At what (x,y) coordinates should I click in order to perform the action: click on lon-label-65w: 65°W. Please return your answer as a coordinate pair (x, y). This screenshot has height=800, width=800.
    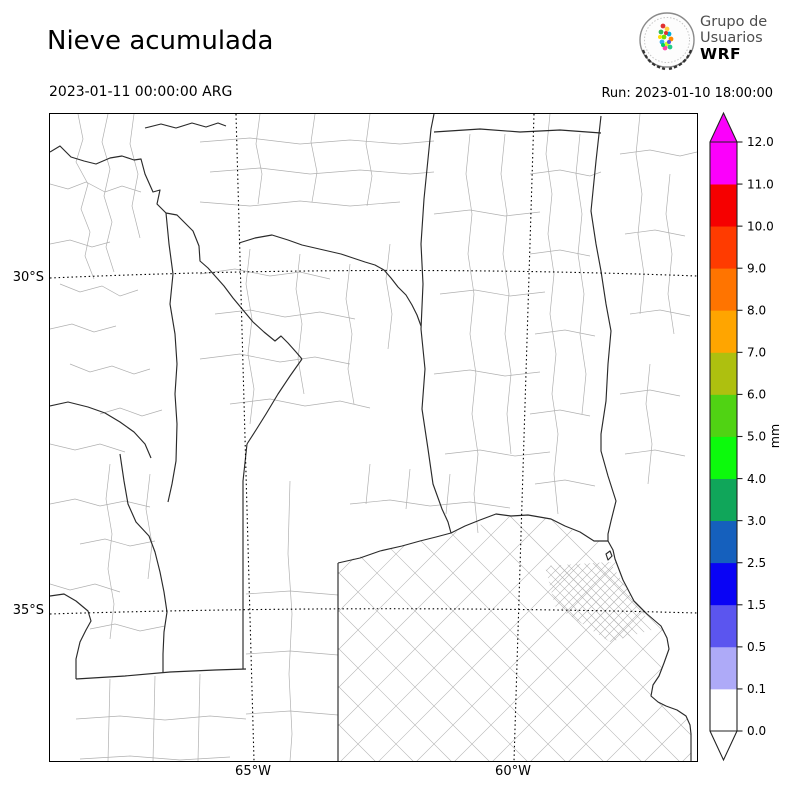
    Looking at the image, I should click on (253, 771).